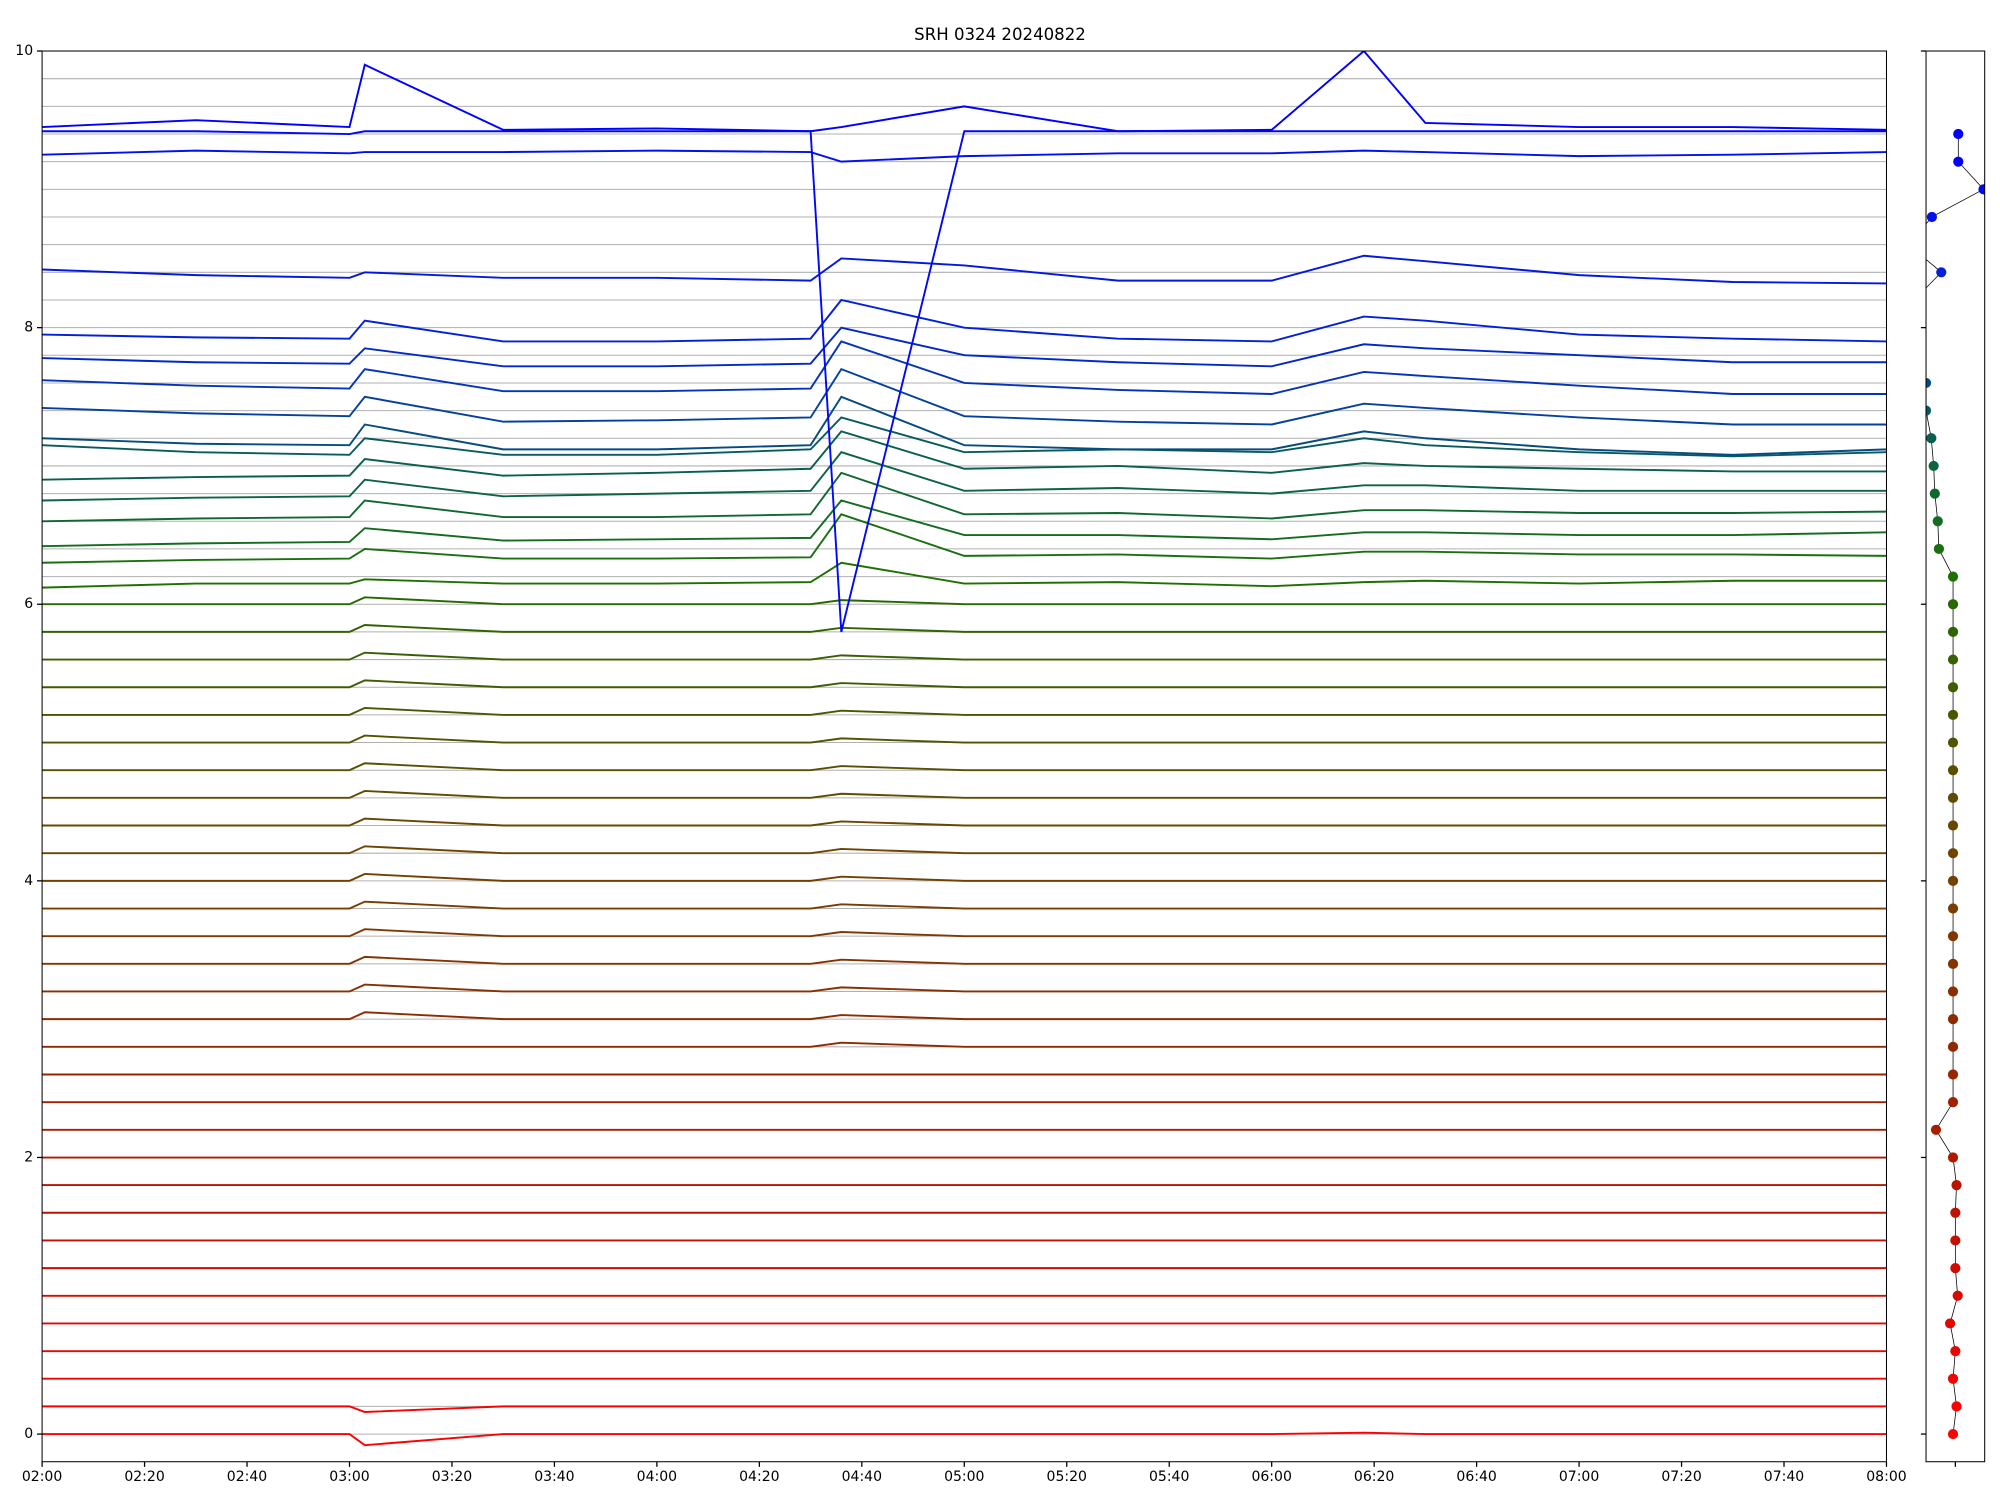 This screenshot has width=2000, height=1500. Describe the element at coordinates (1579, 1477) in the screenshot. I see `x-tick-label: 07:00` at that location.